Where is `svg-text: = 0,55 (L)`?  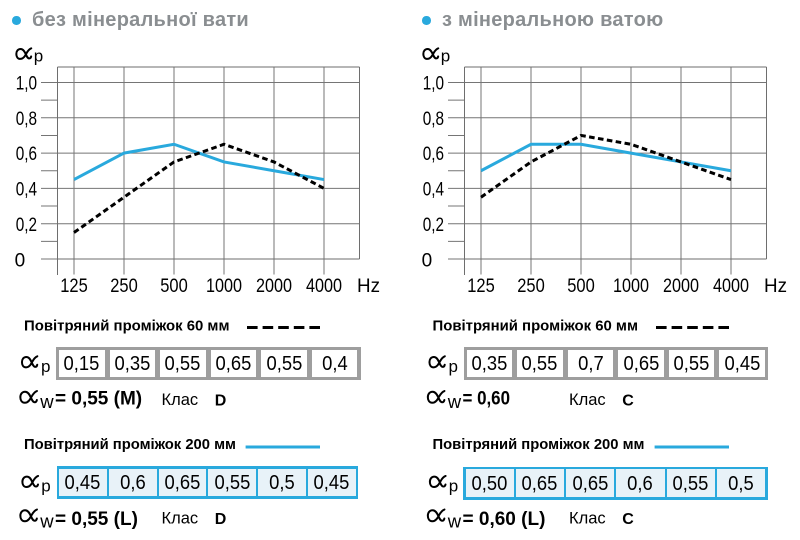
svg-text: = 0,55 (L) is located at coordinates (96, 519).